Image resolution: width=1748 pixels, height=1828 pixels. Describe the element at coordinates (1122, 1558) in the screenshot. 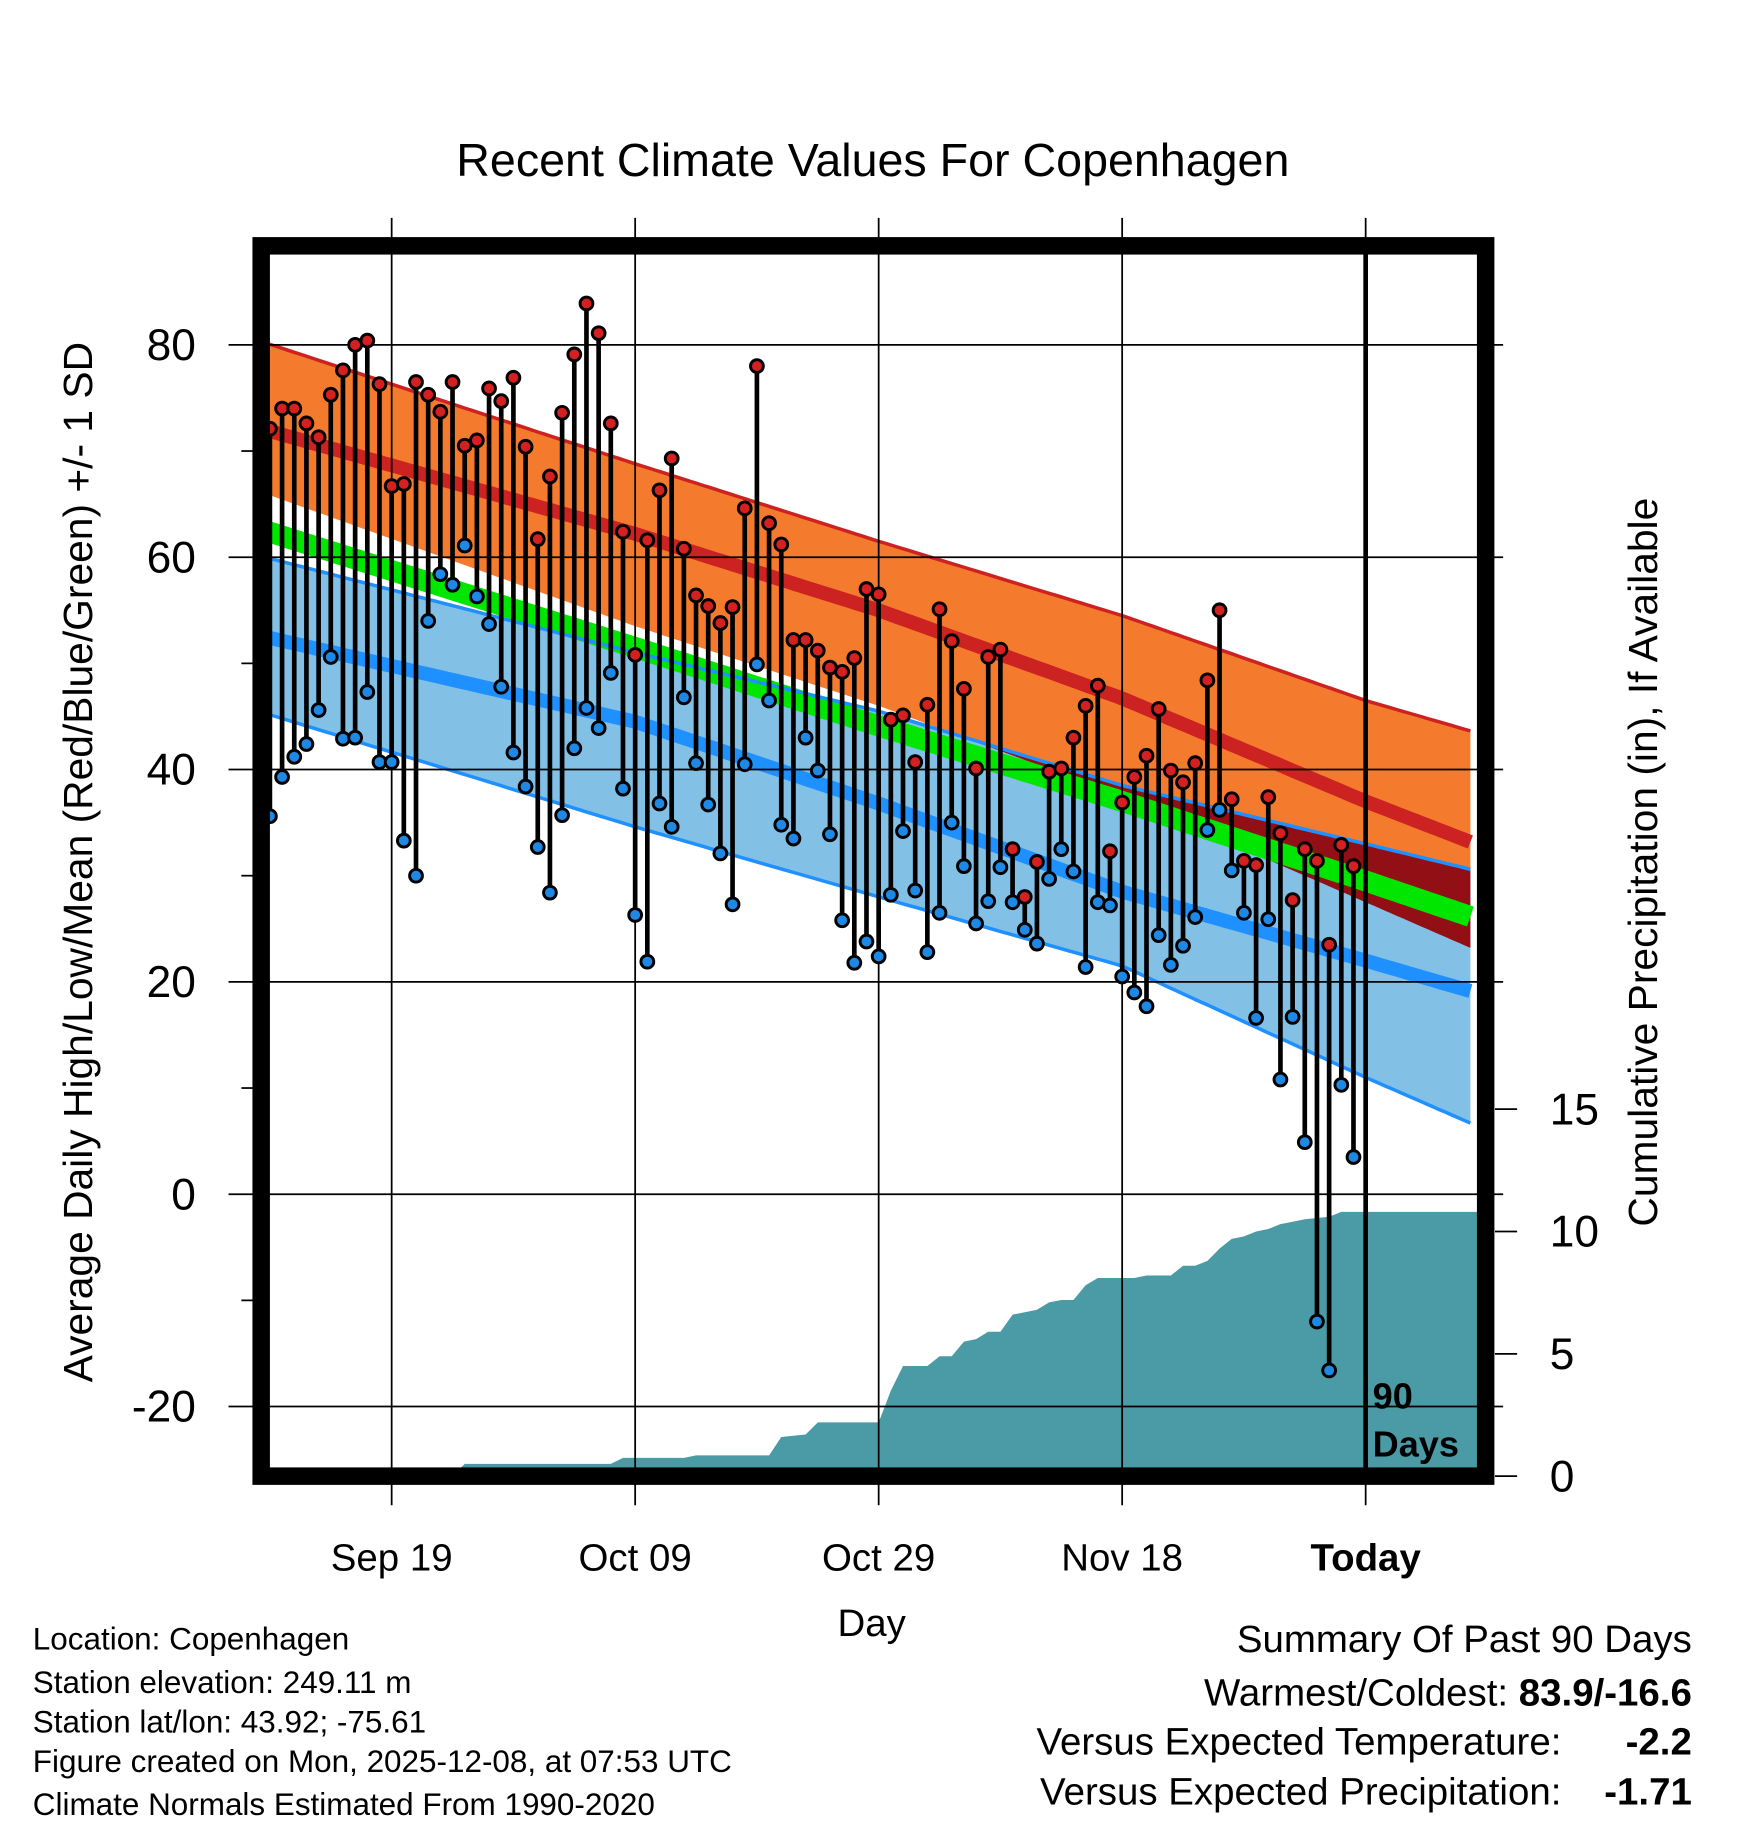

I see `x-tick-label: Nov 18` at that location.